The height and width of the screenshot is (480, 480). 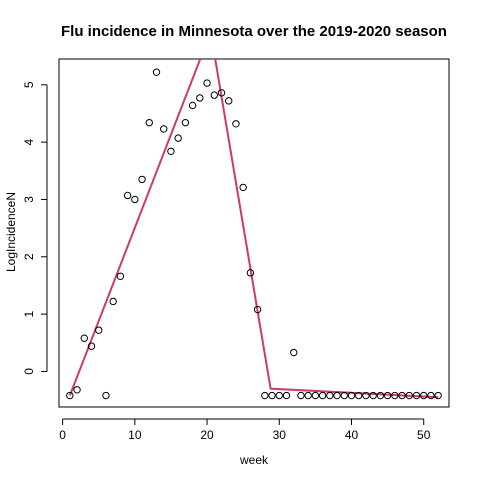 What do you see at coordinates (424, 435) in the screenshot?
I see `x-tick-label: 50` at bounding box center [424, 435].